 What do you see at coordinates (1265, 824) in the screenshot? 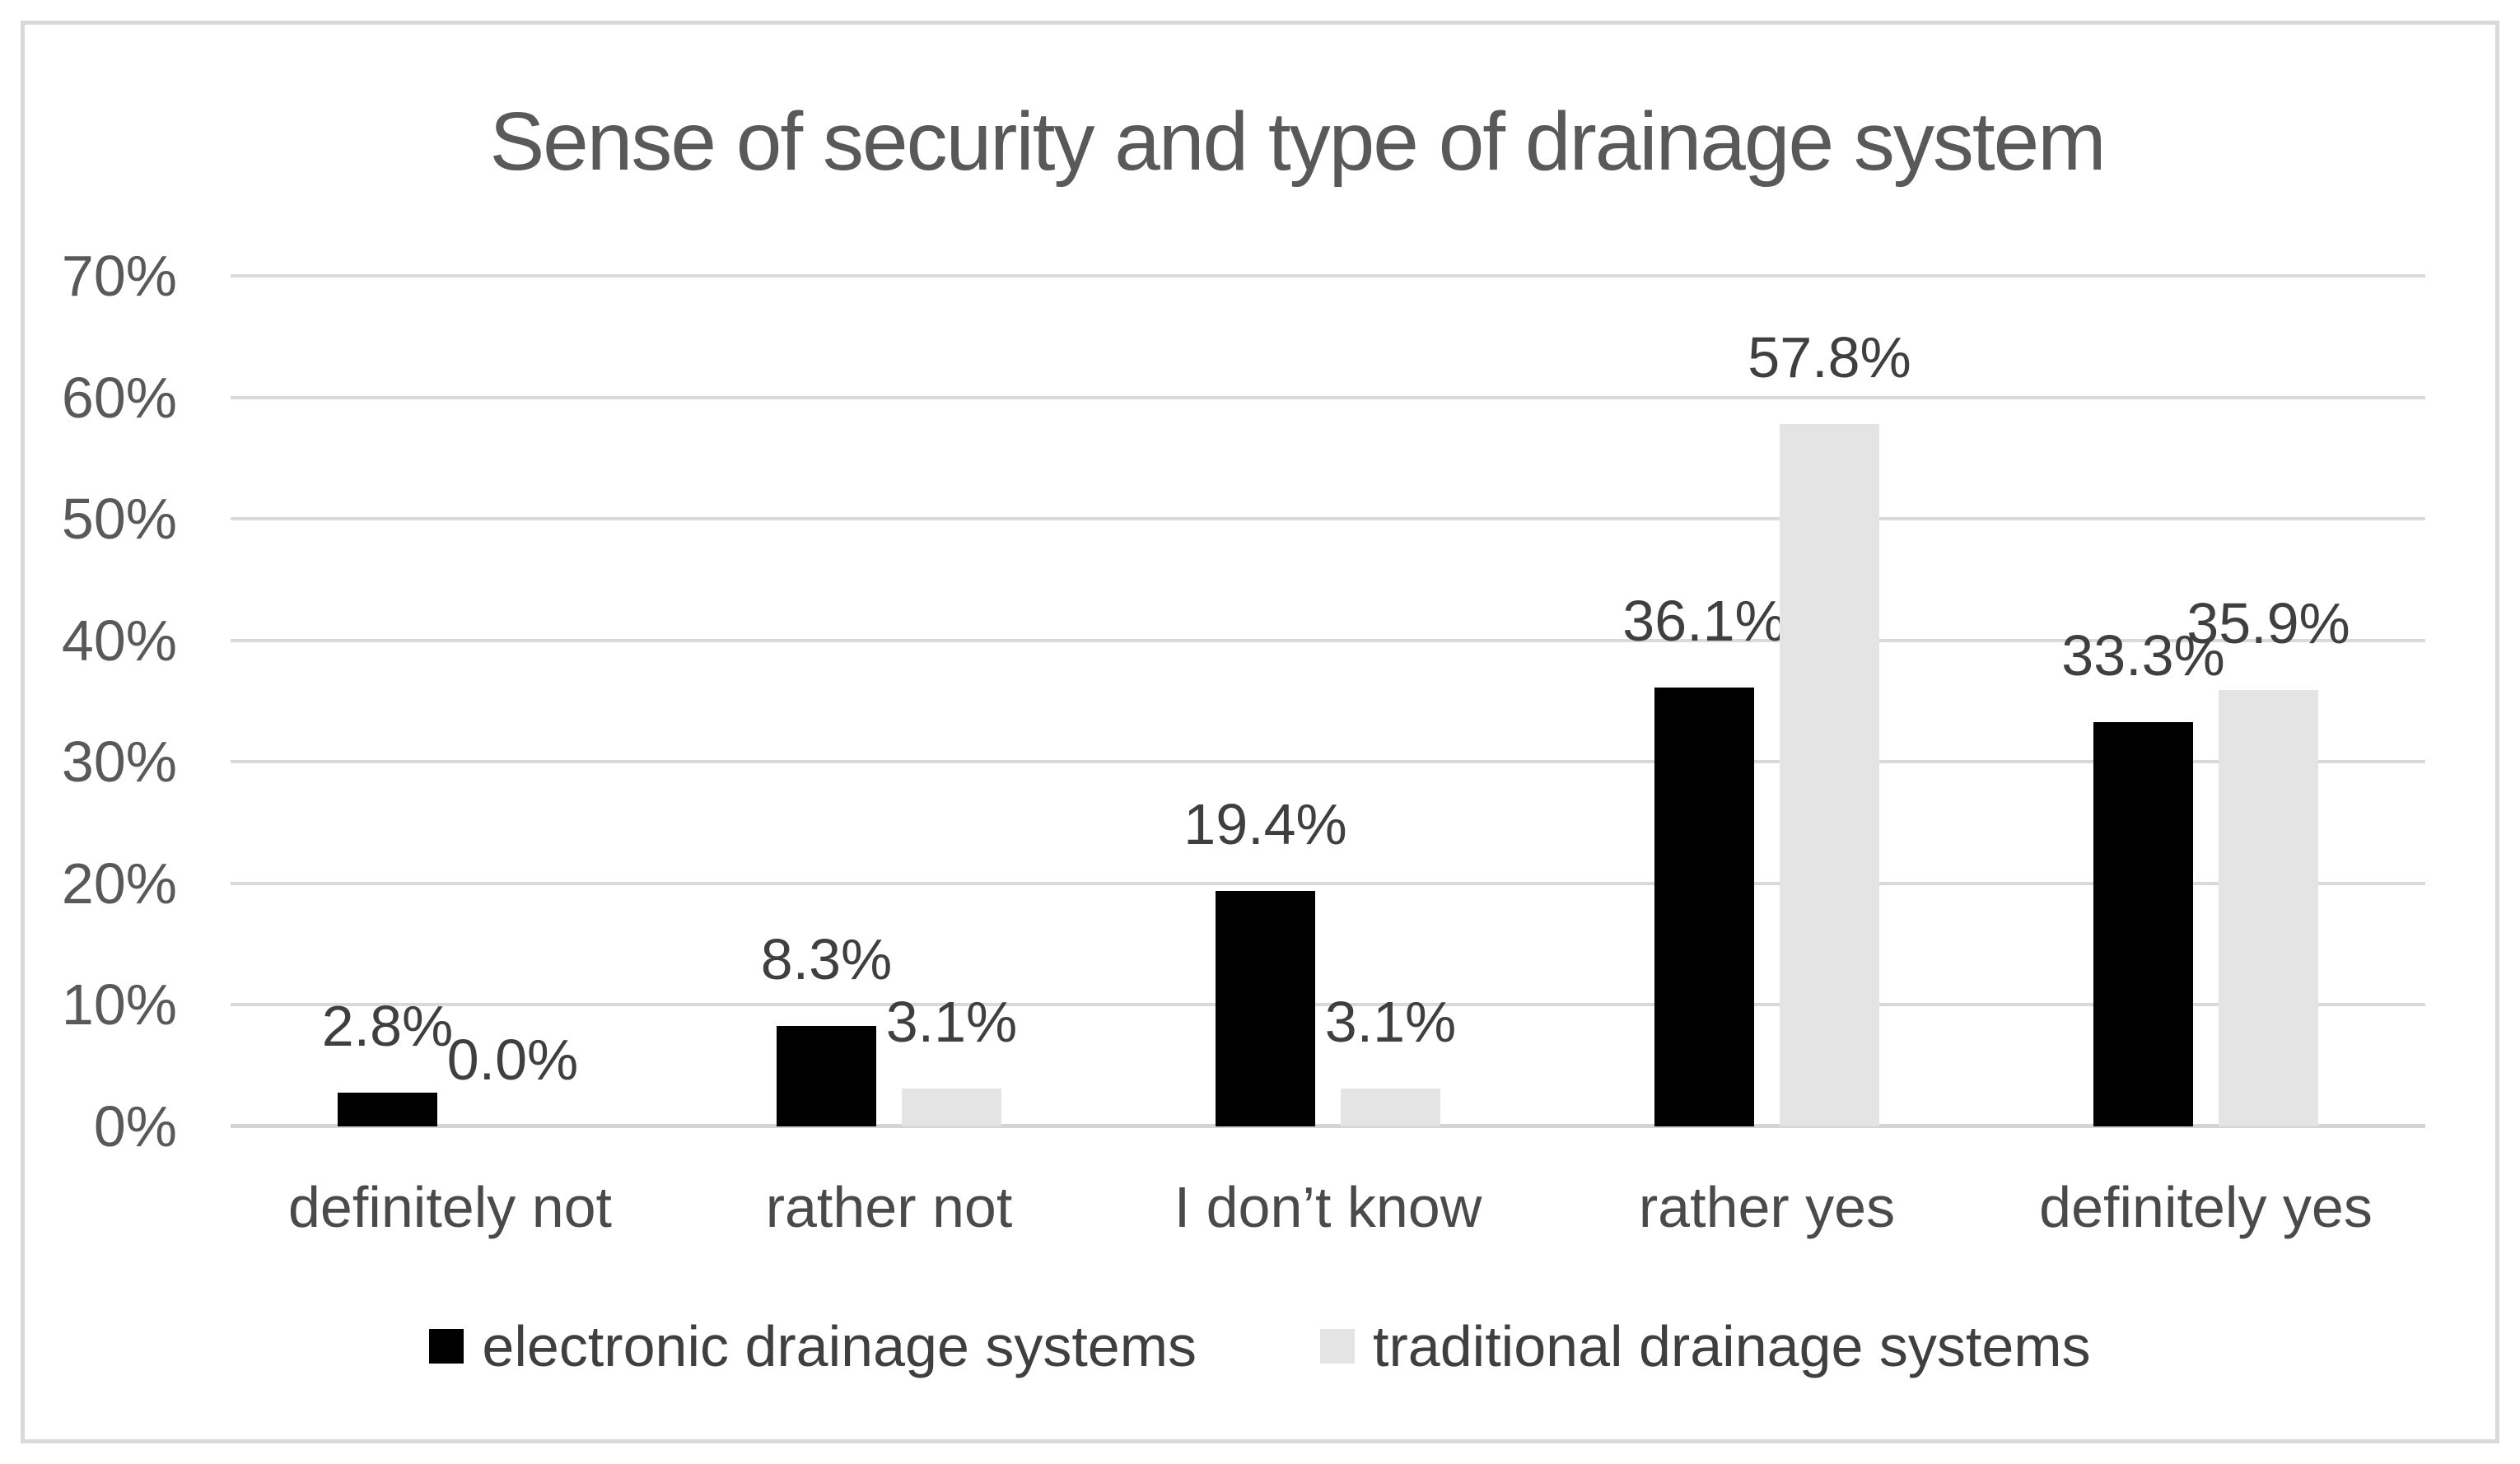
I see `bar-value-label: 19.4%` at bounding box center [1265, 824].